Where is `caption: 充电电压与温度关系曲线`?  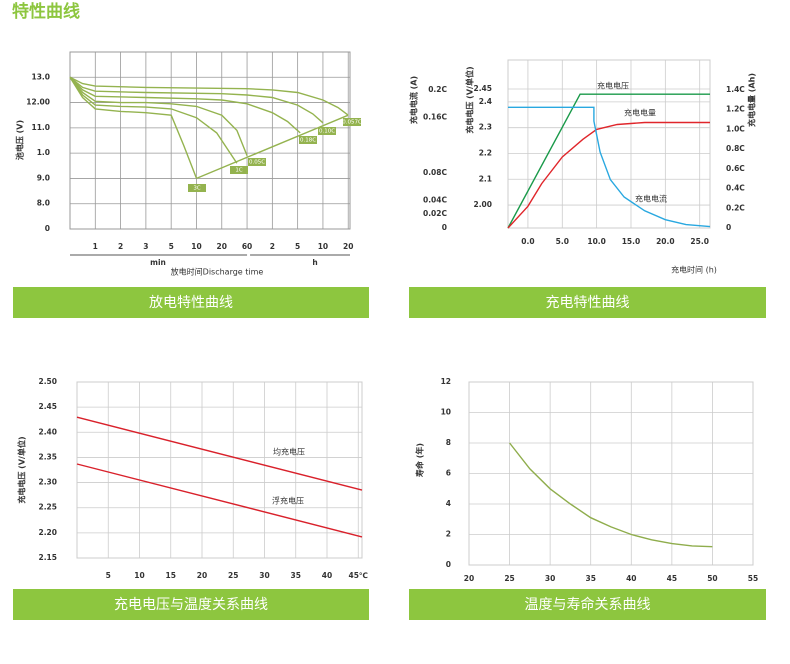 caption: 充电电压与温度关系曲线 is located at coordinates (191, 605).